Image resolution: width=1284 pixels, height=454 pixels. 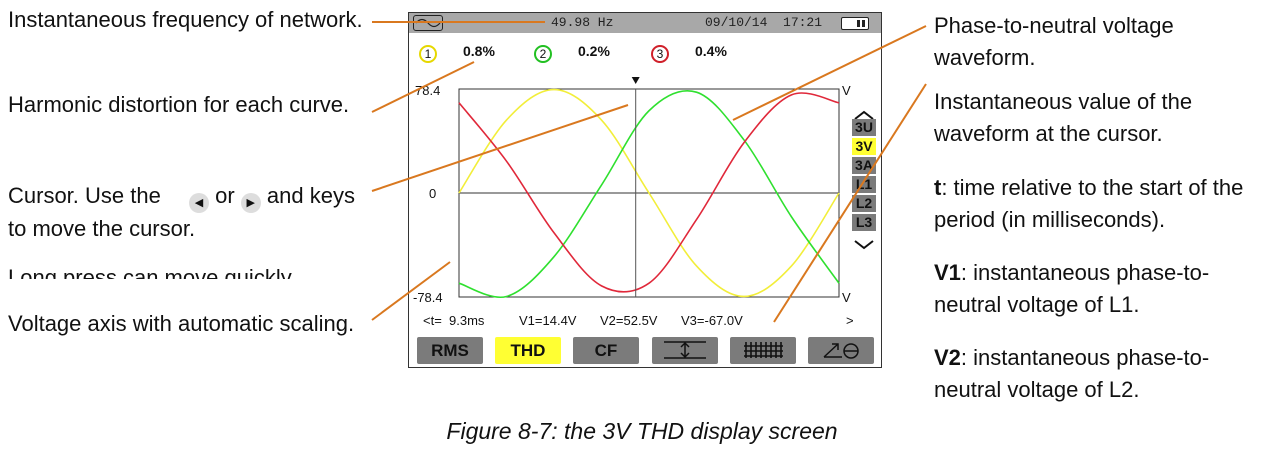 I want to click on thd-value-2: 0.2%, so click(x=594, y=51).